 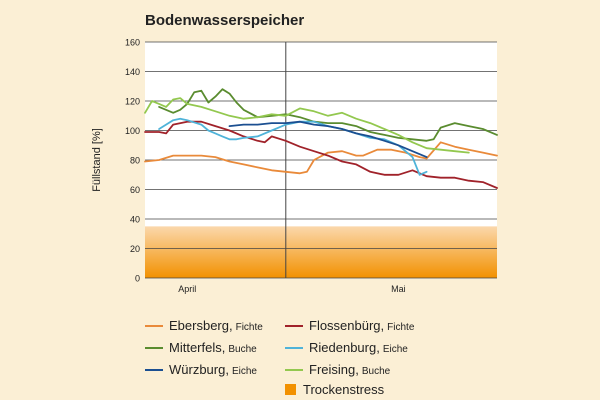 I want to click on y-tick-label: 20, so click(x=135, y=249).